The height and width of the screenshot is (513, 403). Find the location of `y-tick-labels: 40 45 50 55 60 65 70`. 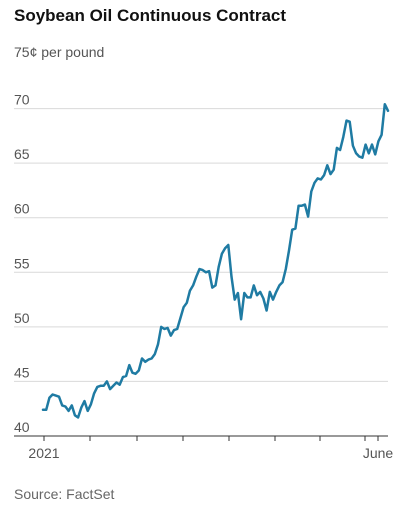

y-tick-labels: 40 45 50 55 60 65 70 is located at coordinates (22, 263).